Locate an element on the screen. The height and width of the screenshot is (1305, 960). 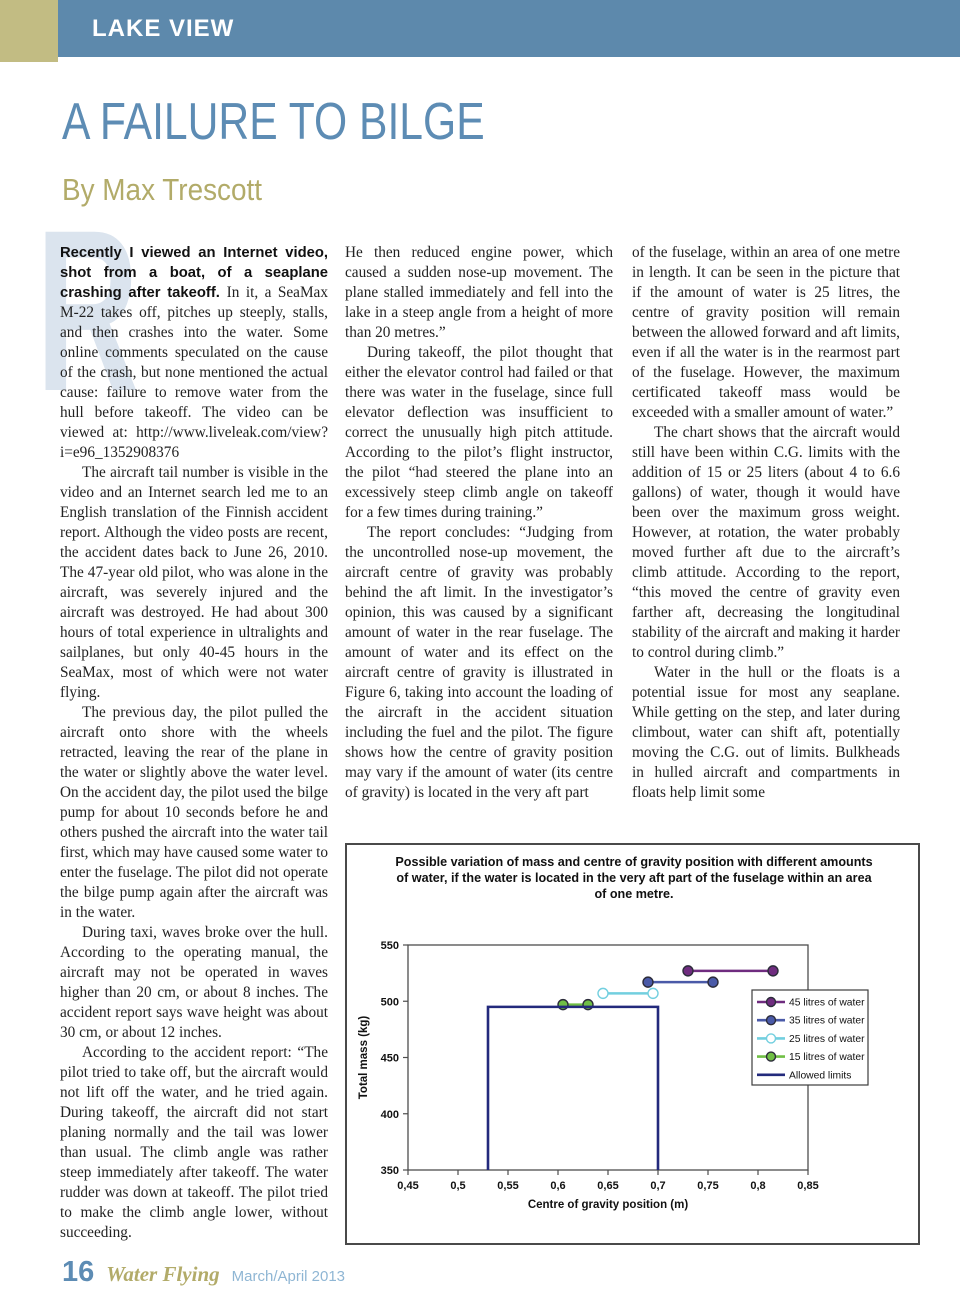
dropcap-watermark: R is located at coordinates (87, 310).